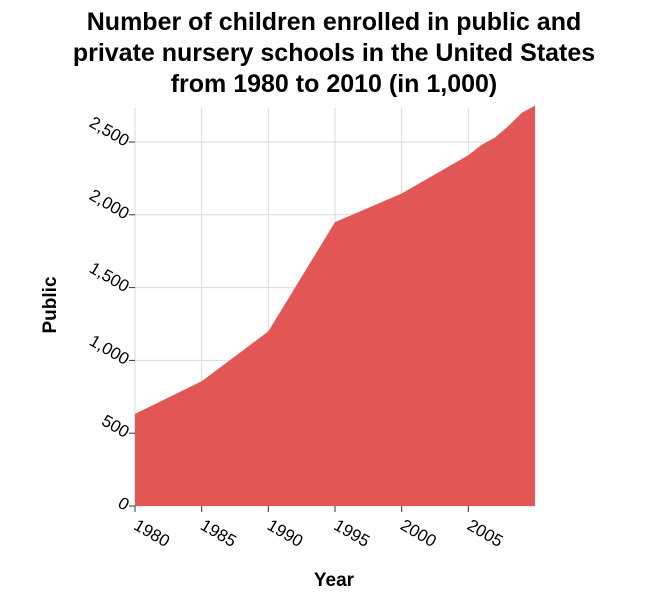  Describe the element at coordinates (115, 426) in the screenshot. I see `y-tick-label-500: 500` at that location.